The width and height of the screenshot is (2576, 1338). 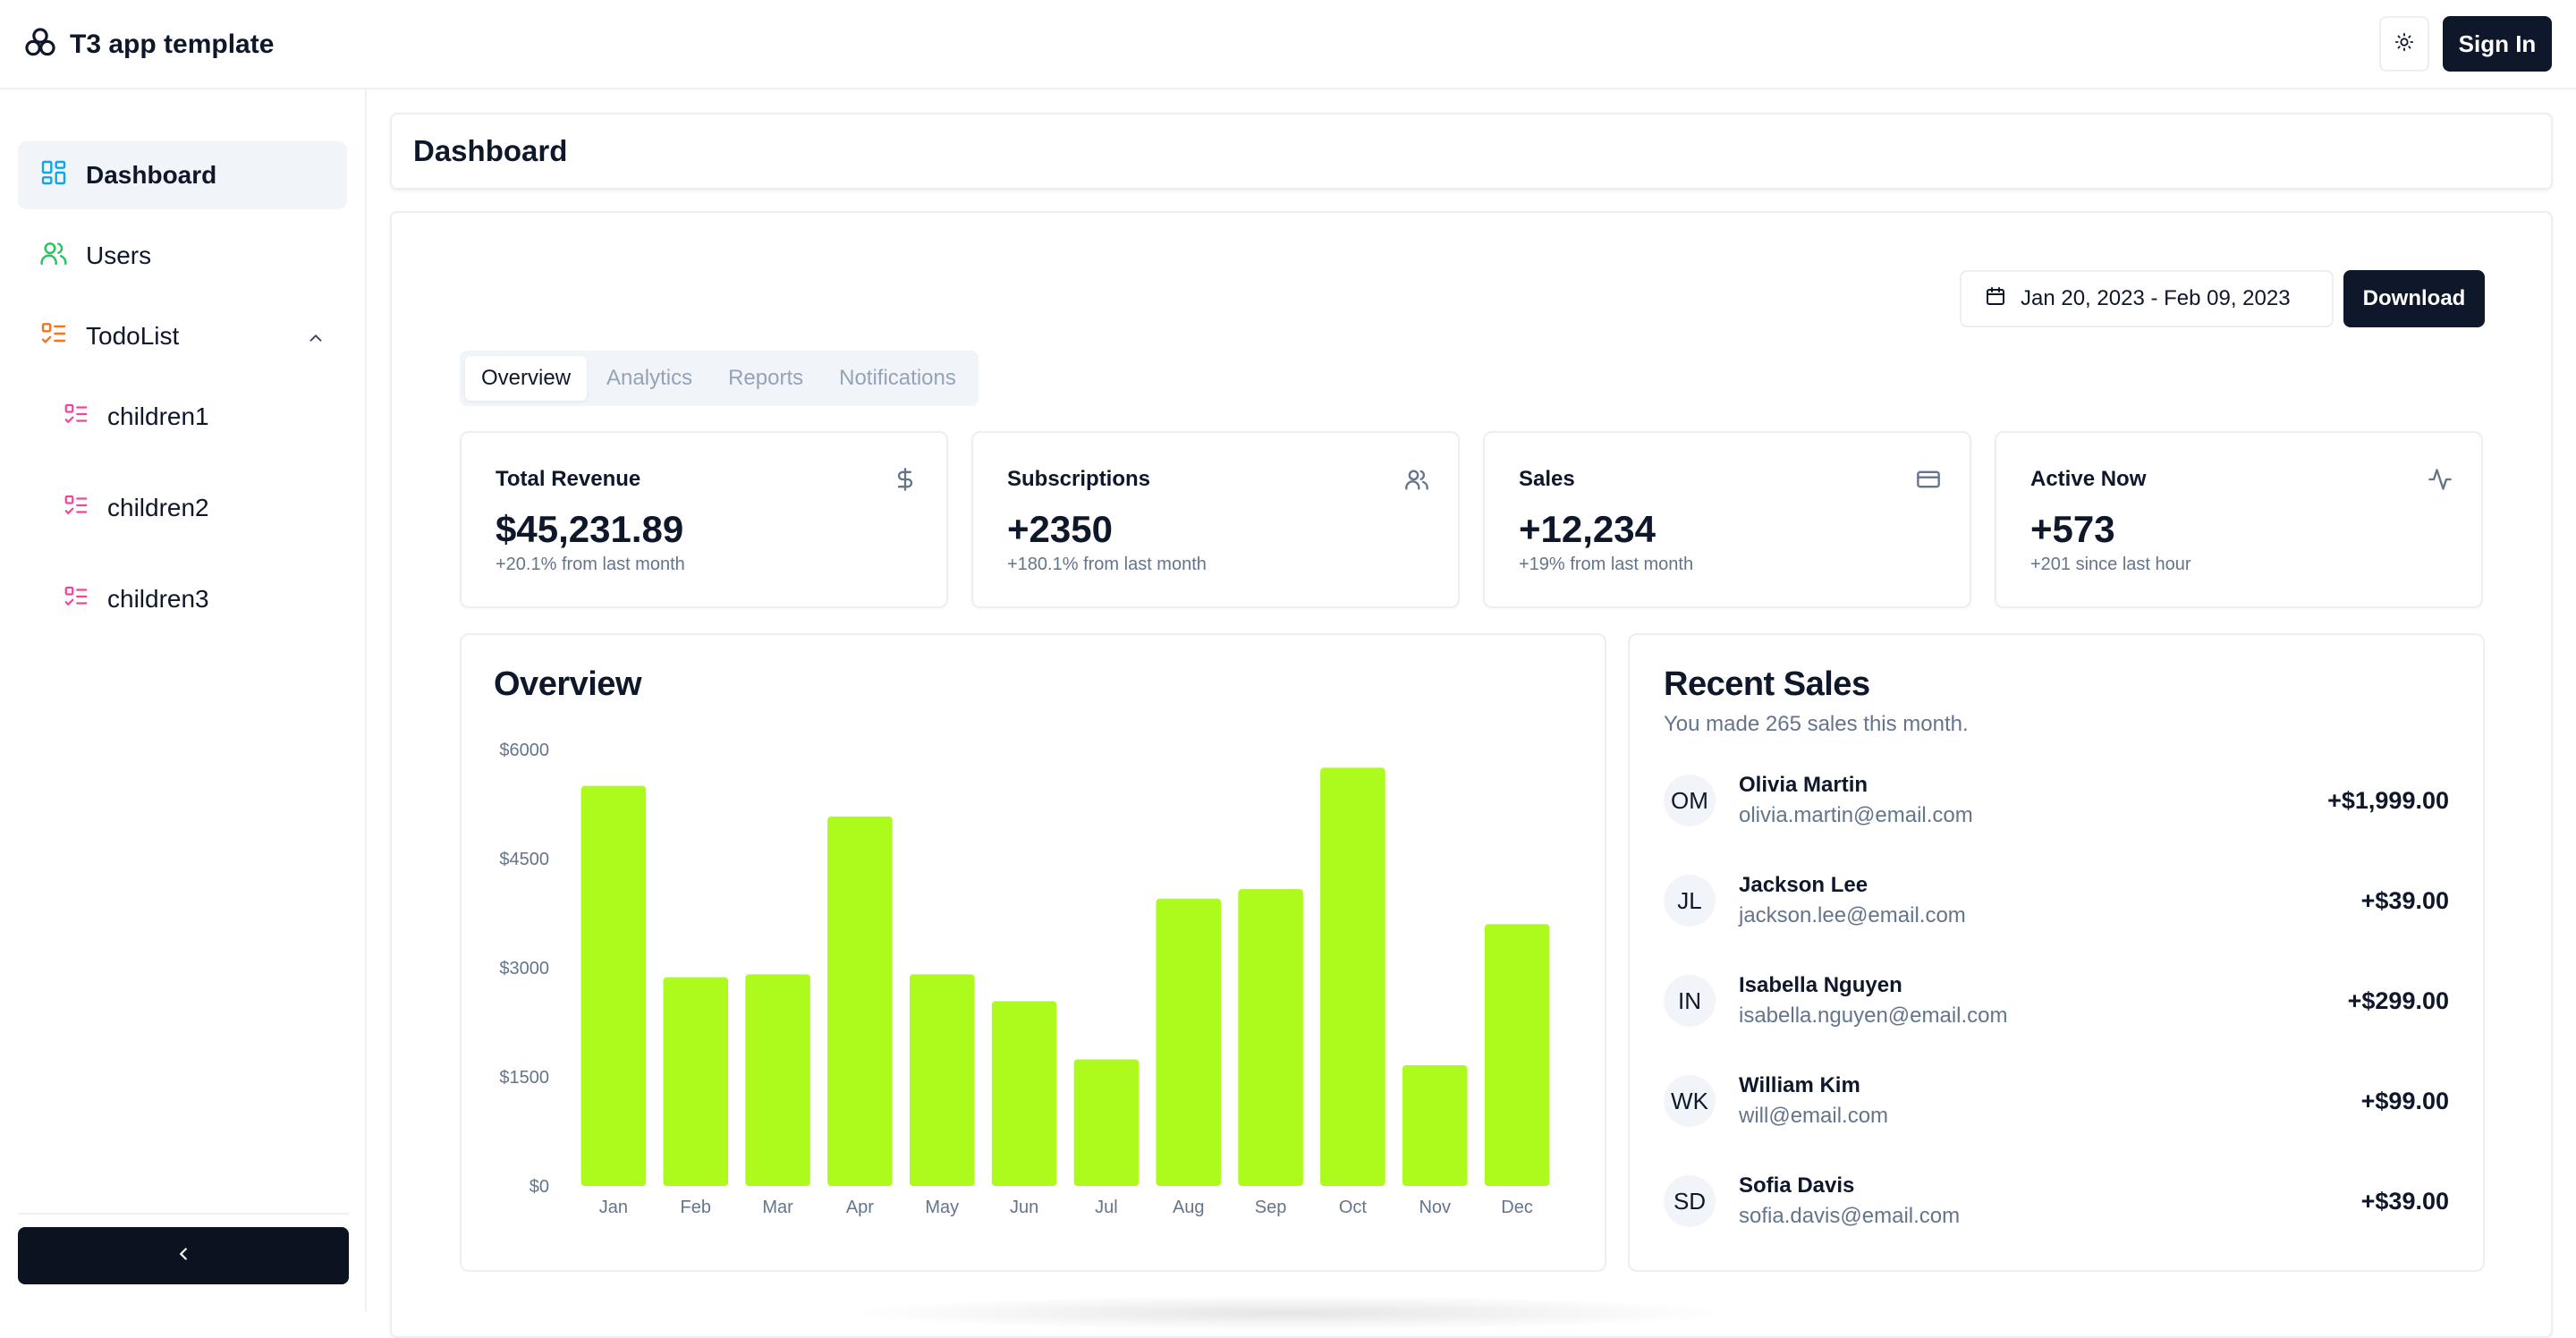 What do you see at coordinates (1435, 1125) in the screenshot?
I see `bar-nov` at bounding box center [1435, 1125].